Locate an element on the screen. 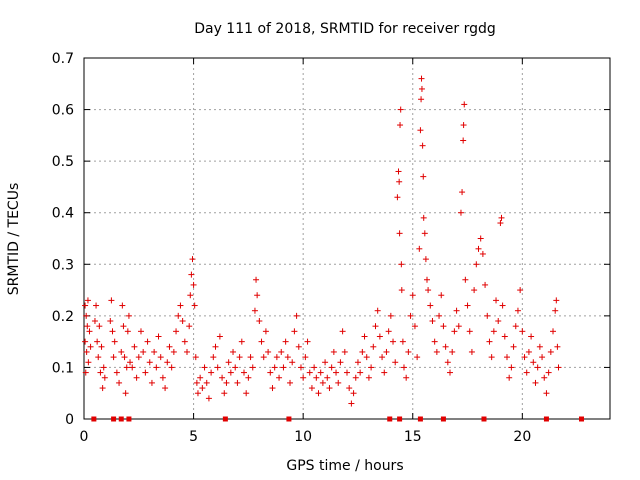 This screenshot has height=480, width=640. y-tick-label: 0.3 is located at coordinates (63, 265).